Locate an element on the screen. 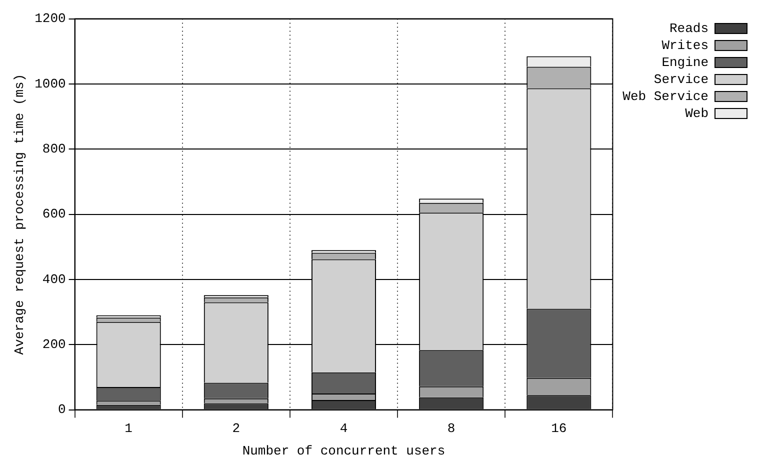  y-tick-label: 800 is located at coordinates (54, 149).